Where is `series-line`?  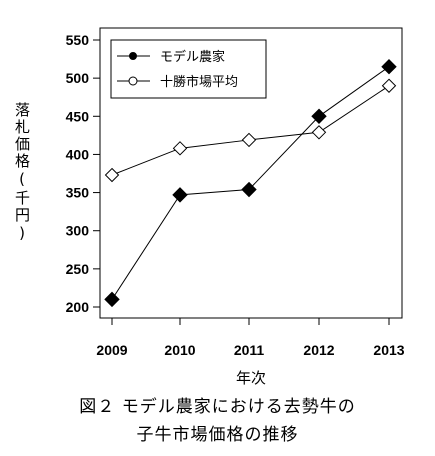
series-line is located at coordinates (250, 130).